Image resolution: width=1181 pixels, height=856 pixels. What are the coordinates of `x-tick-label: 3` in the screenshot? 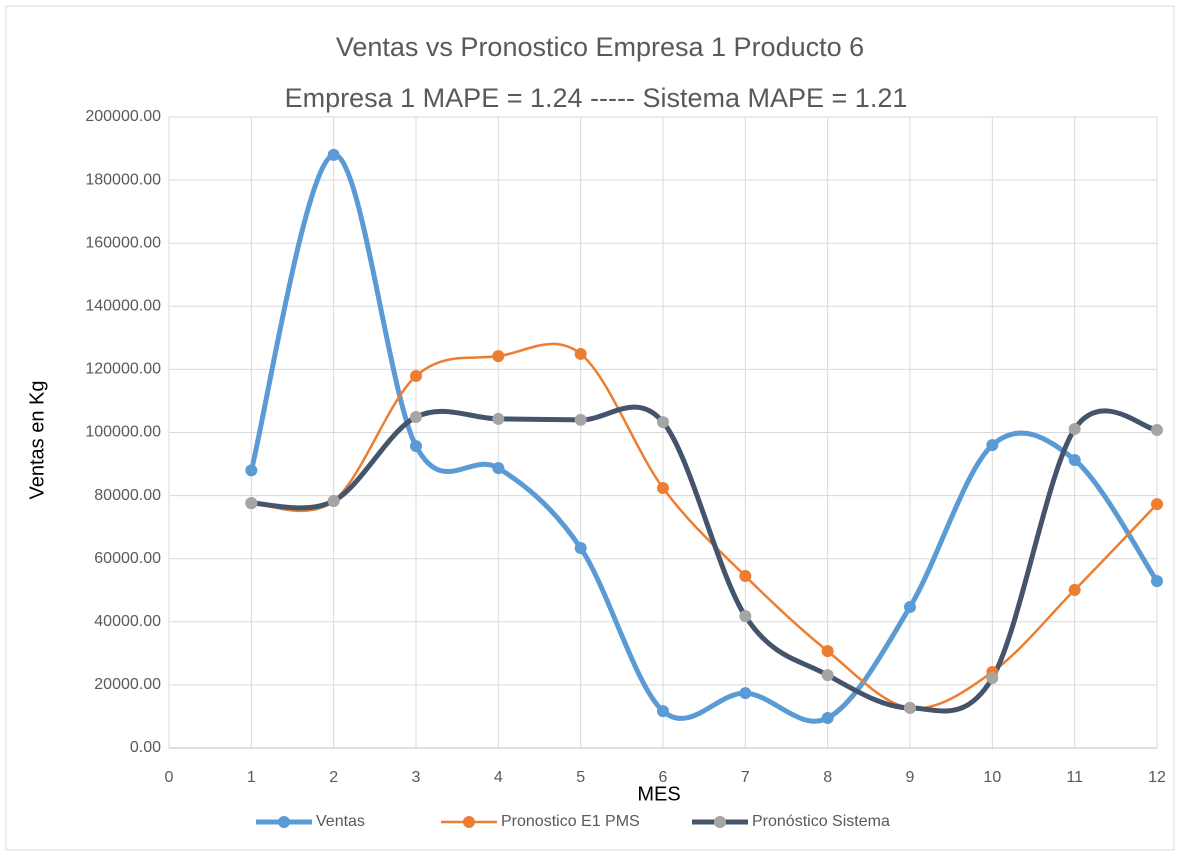 It's located at (416, 777).